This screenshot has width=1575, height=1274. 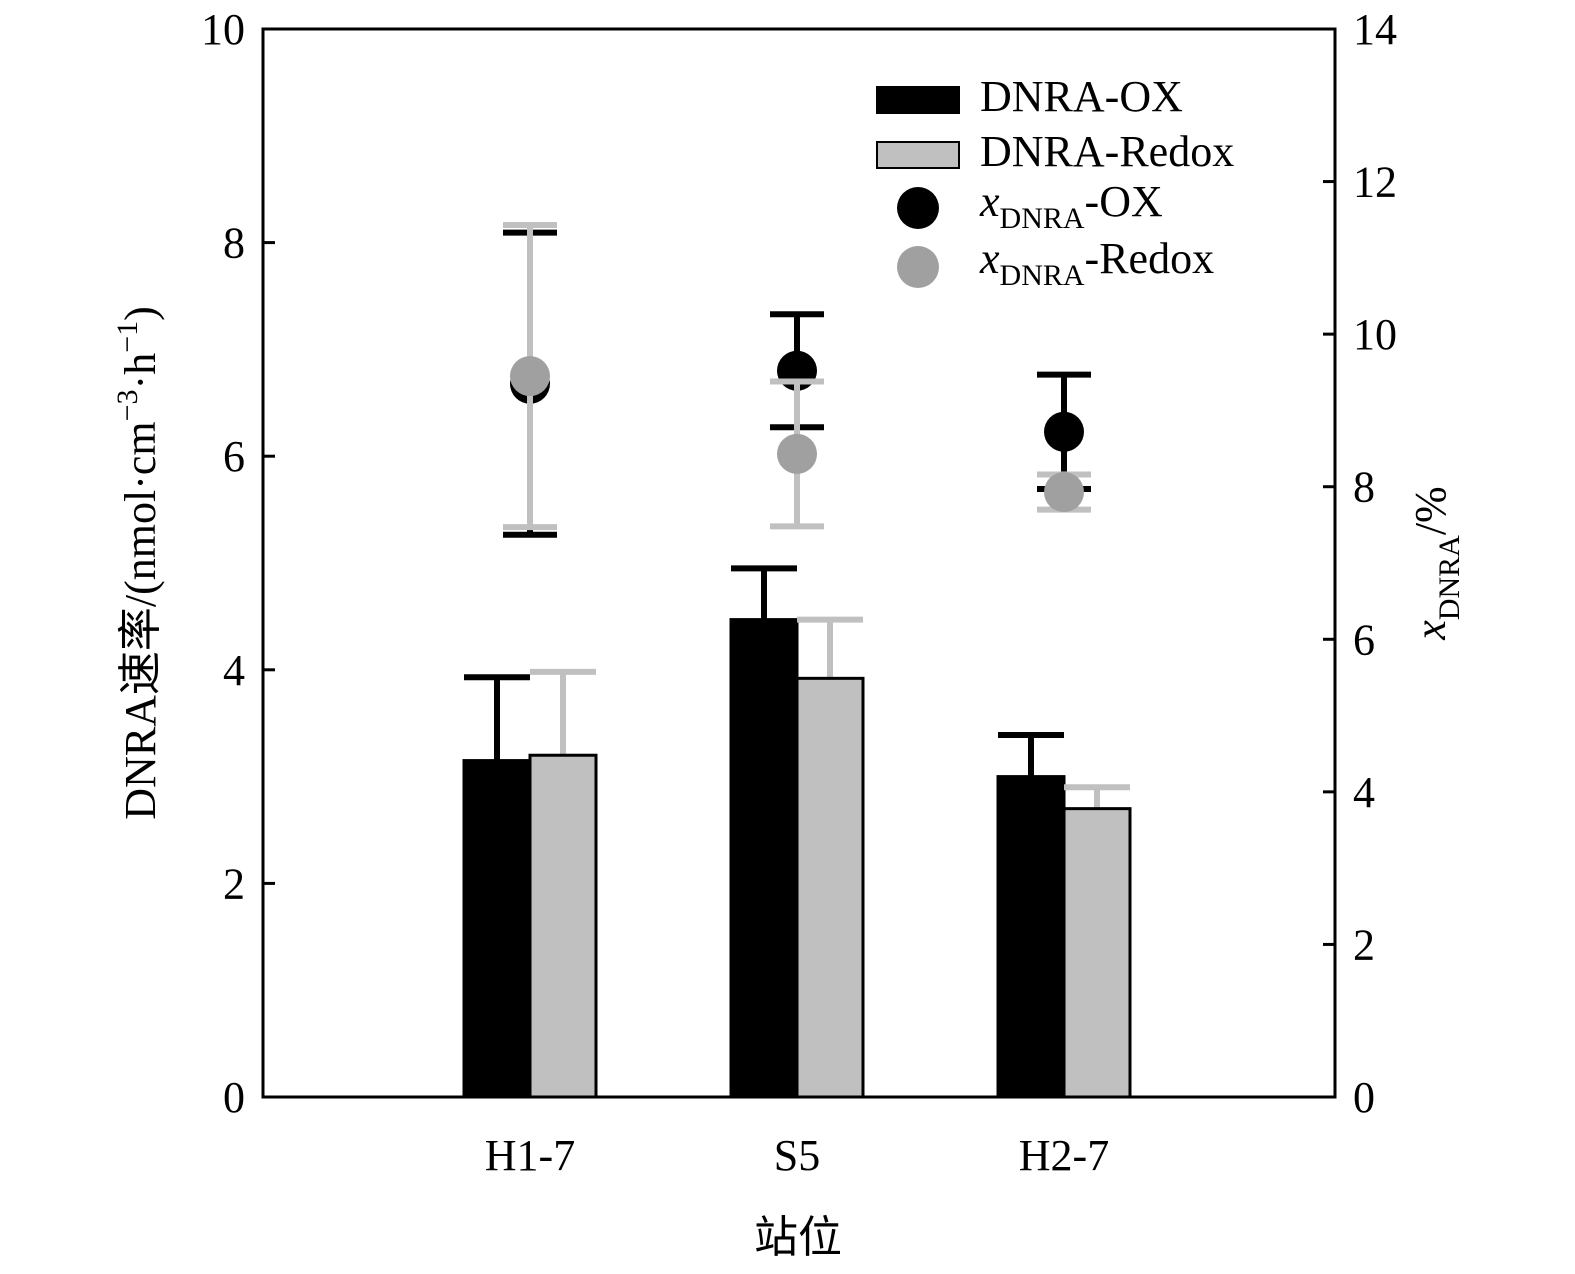 I want to click on right-axis-title: xDNRA/%, so click(x=1436, y=563).